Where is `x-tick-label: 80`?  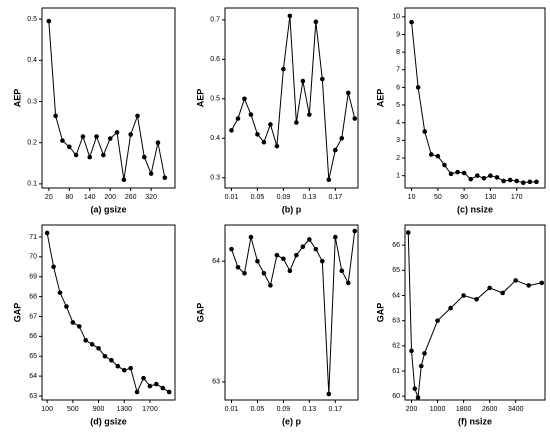
x-tick-label: 80 is located at coordinates (69, 197).